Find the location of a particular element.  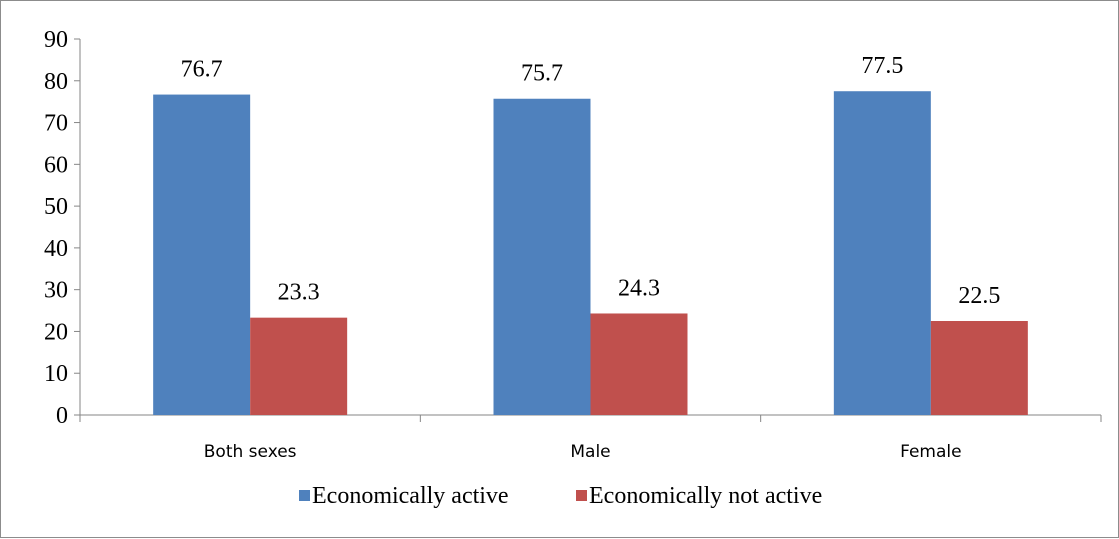

legend-label: Economically active is located at coordinates (410, 496).